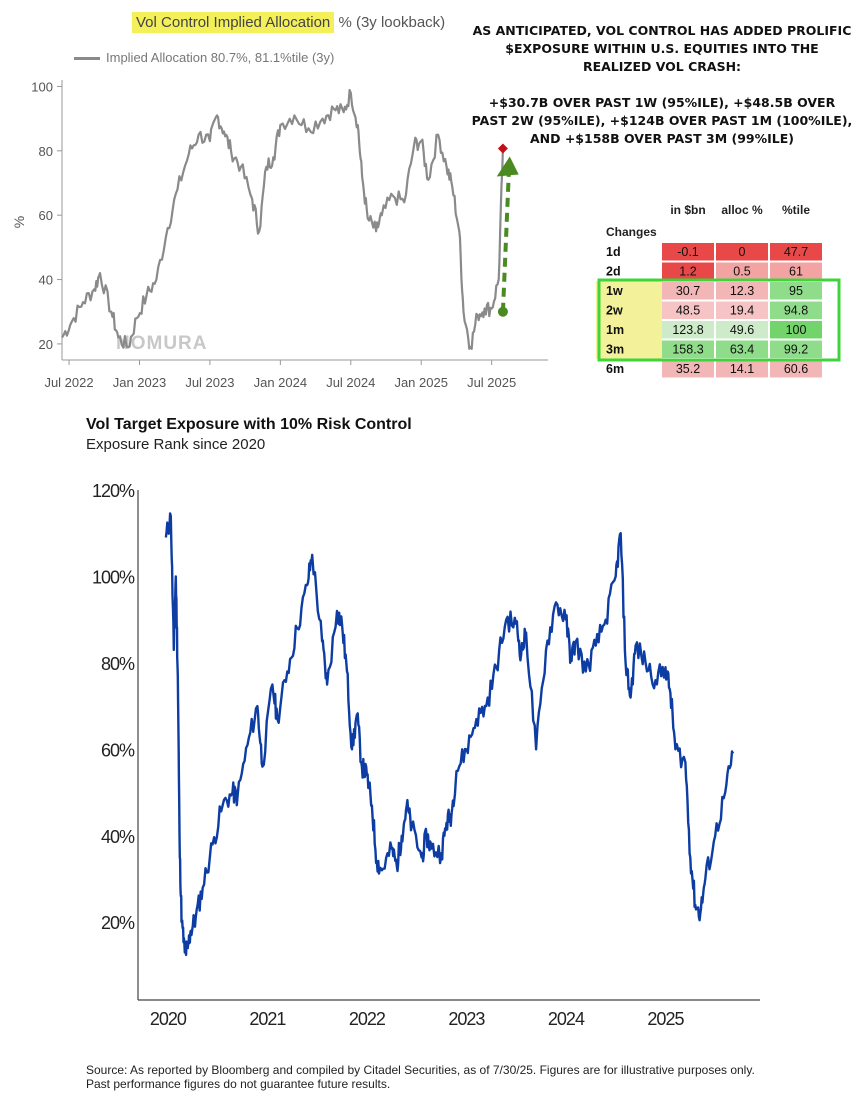 This screenshot has width=866, height=1102. What do you see at coordinates (615, 369) in the screenshot?
I see `table-row-label: 6m` at bounding box center [615, 369].